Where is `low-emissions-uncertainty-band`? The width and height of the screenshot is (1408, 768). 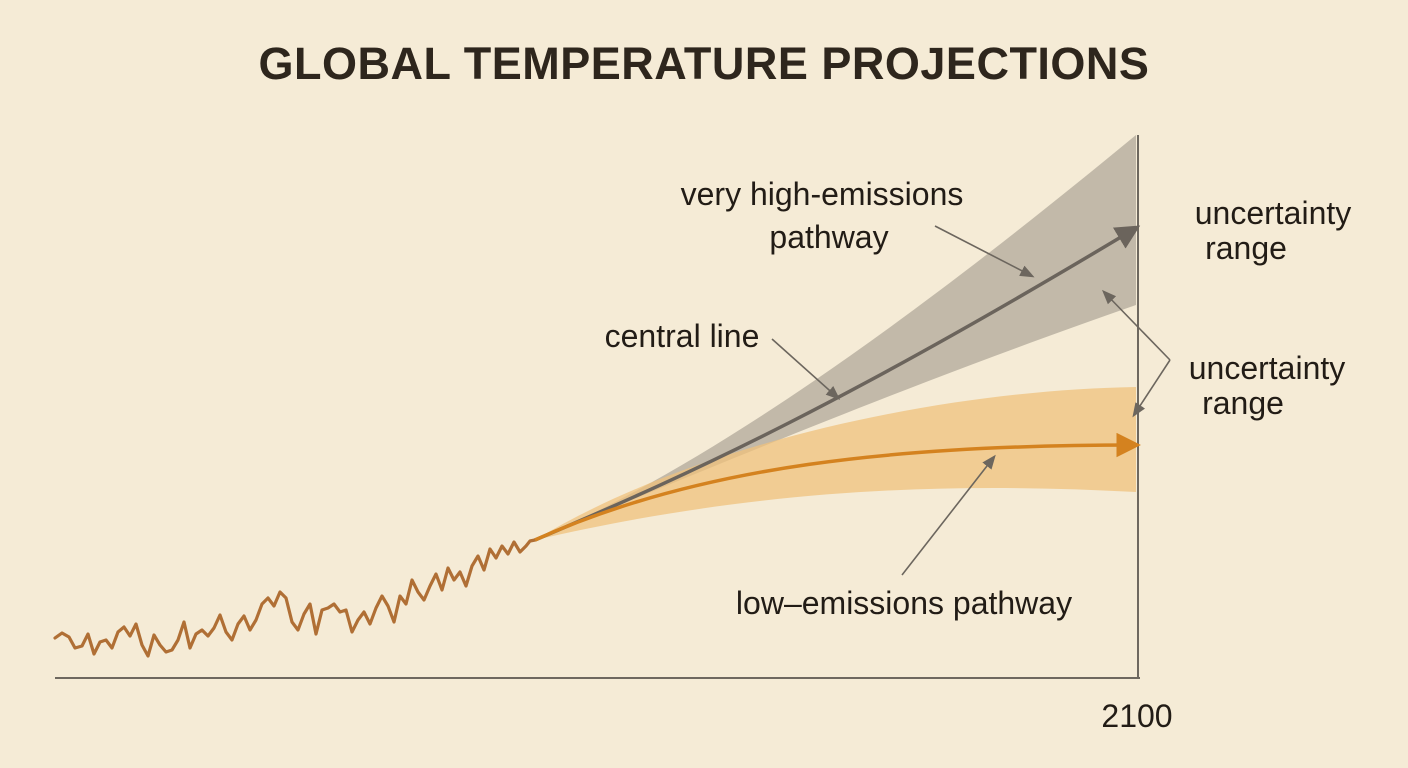 low-emissions-uncertainty-band is located at coordinates (835, 463).